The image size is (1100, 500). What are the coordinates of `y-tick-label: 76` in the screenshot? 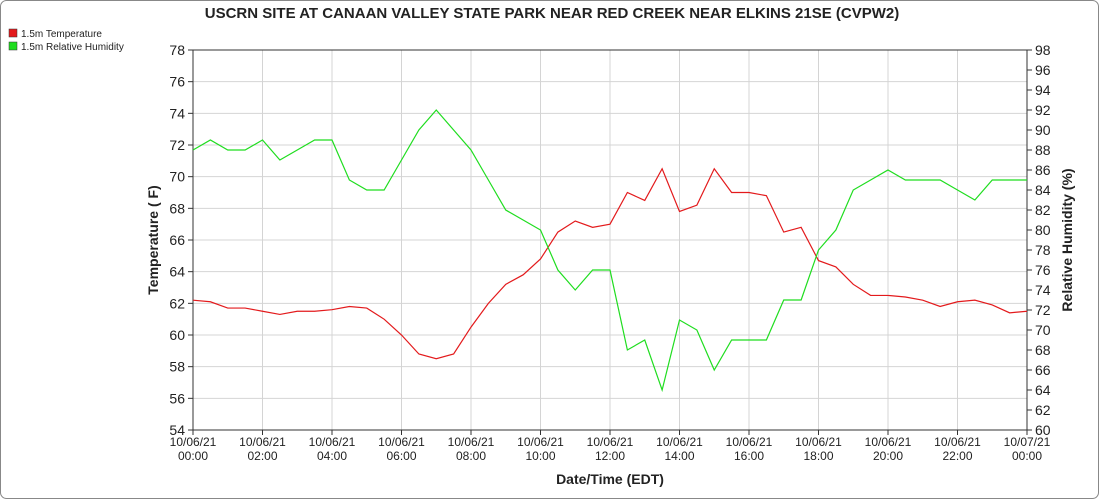 It's located at (177, 82).